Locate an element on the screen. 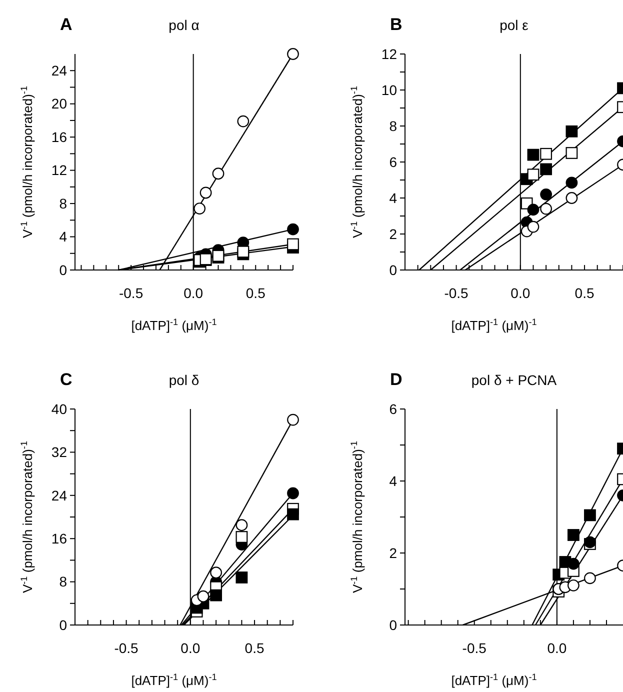 The image size is (623, 692). chart-title: pol δ is located at coordinates (184, 380).